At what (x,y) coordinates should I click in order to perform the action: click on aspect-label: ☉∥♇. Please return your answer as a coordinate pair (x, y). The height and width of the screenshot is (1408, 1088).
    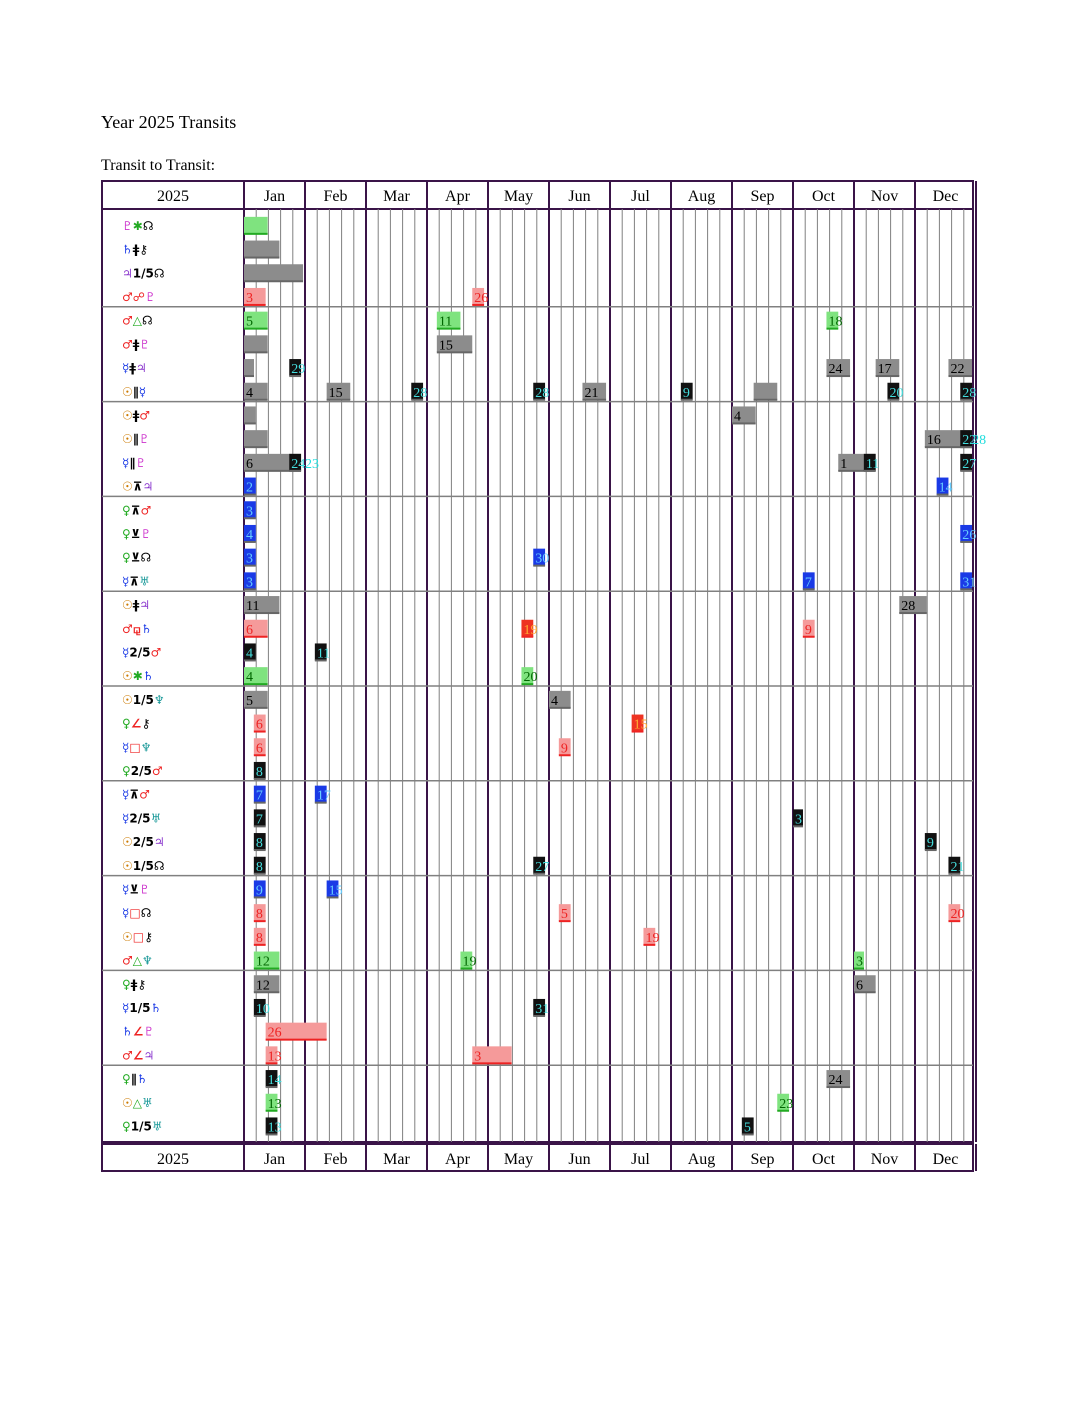
    Looking at the image, I should click on (136, 439).